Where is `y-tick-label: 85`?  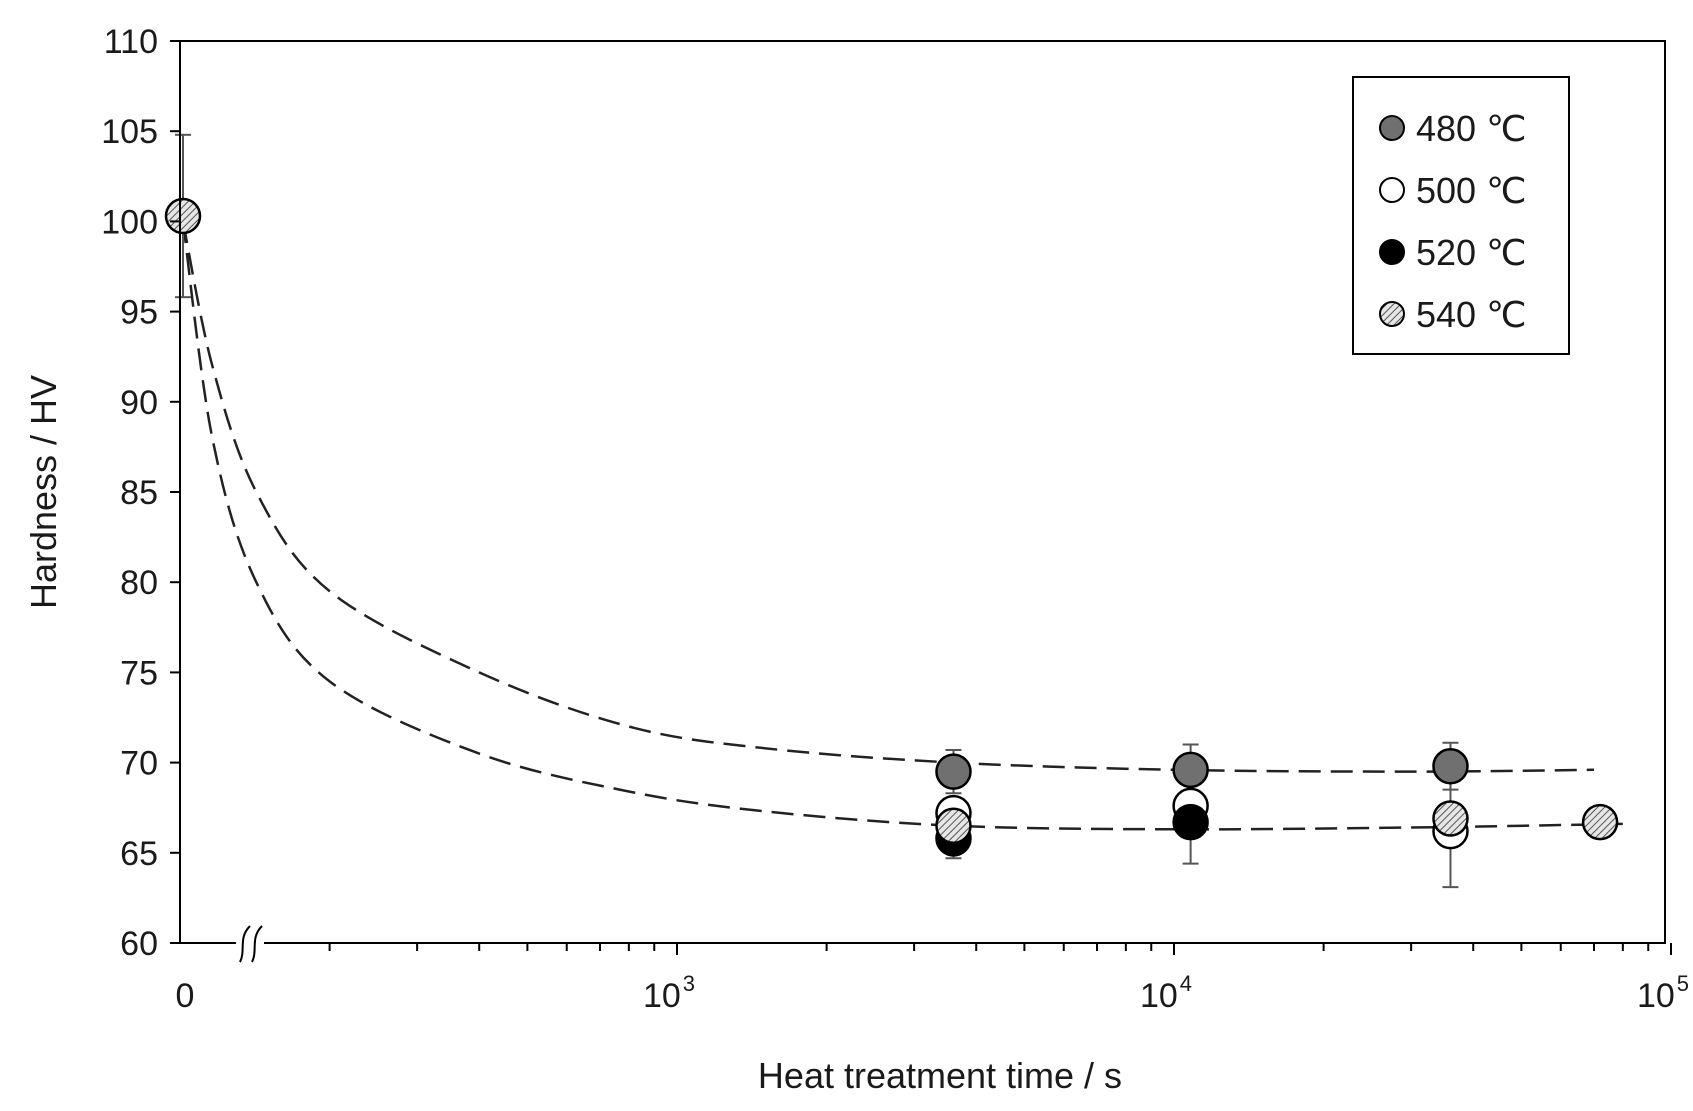 y-tick-label: 85 is located at coordinates (139, 493).